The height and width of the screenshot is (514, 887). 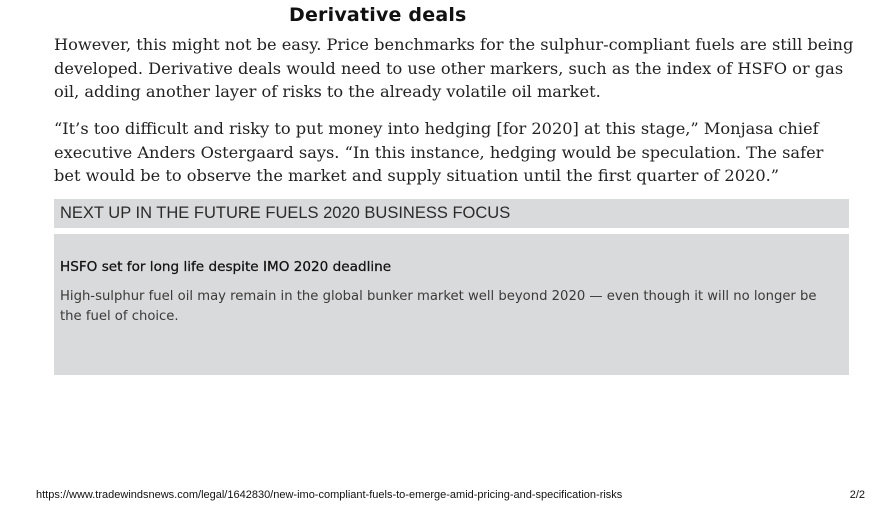 What do you see at coordinates (857, 495) in the screenshot?
I see `page-number: 2/2` at bounding box center [857, 495].